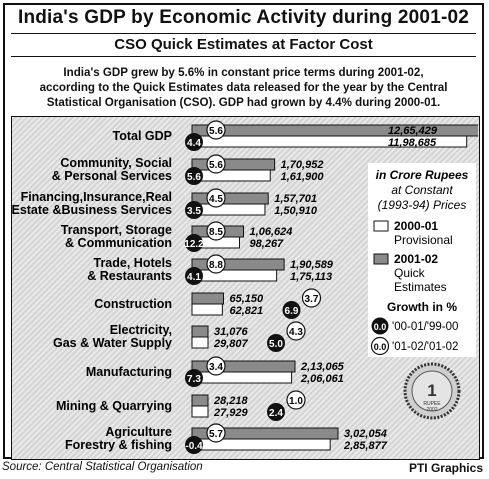 Image resolution: width=489 pixels, height=479 pixels. Describe the element at coordinates (425, 327) in the screenshot. I see `legend-growth-previous-label: '00-01/'99-00` at that location.